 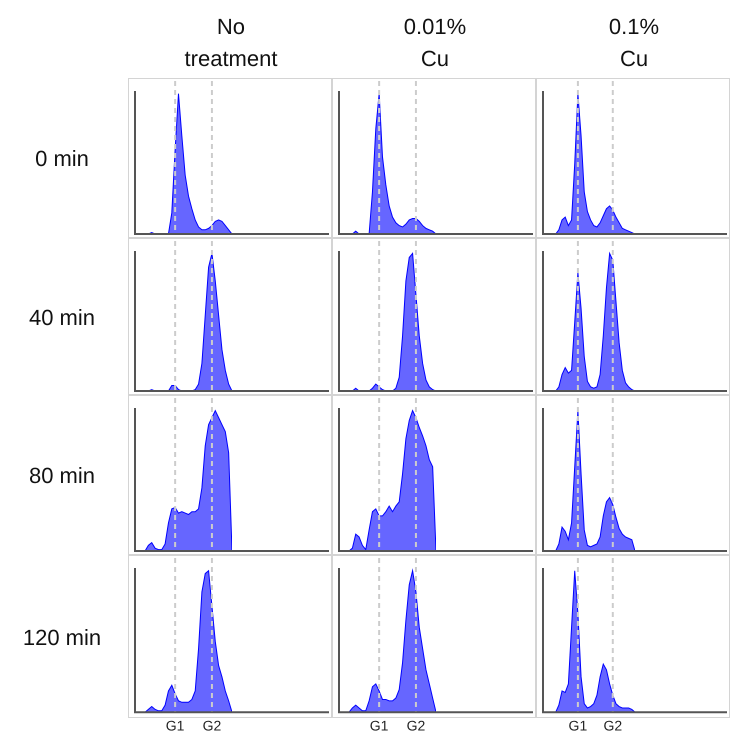 I want to click on chart-title: No treatment, so click(x=231, y=43).